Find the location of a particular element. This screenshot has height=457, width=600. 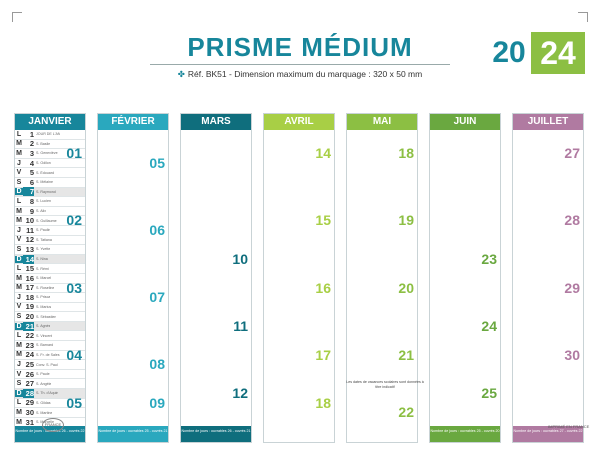

days-list: 18 19 20 21 22 is located at coordinates (382, 278).